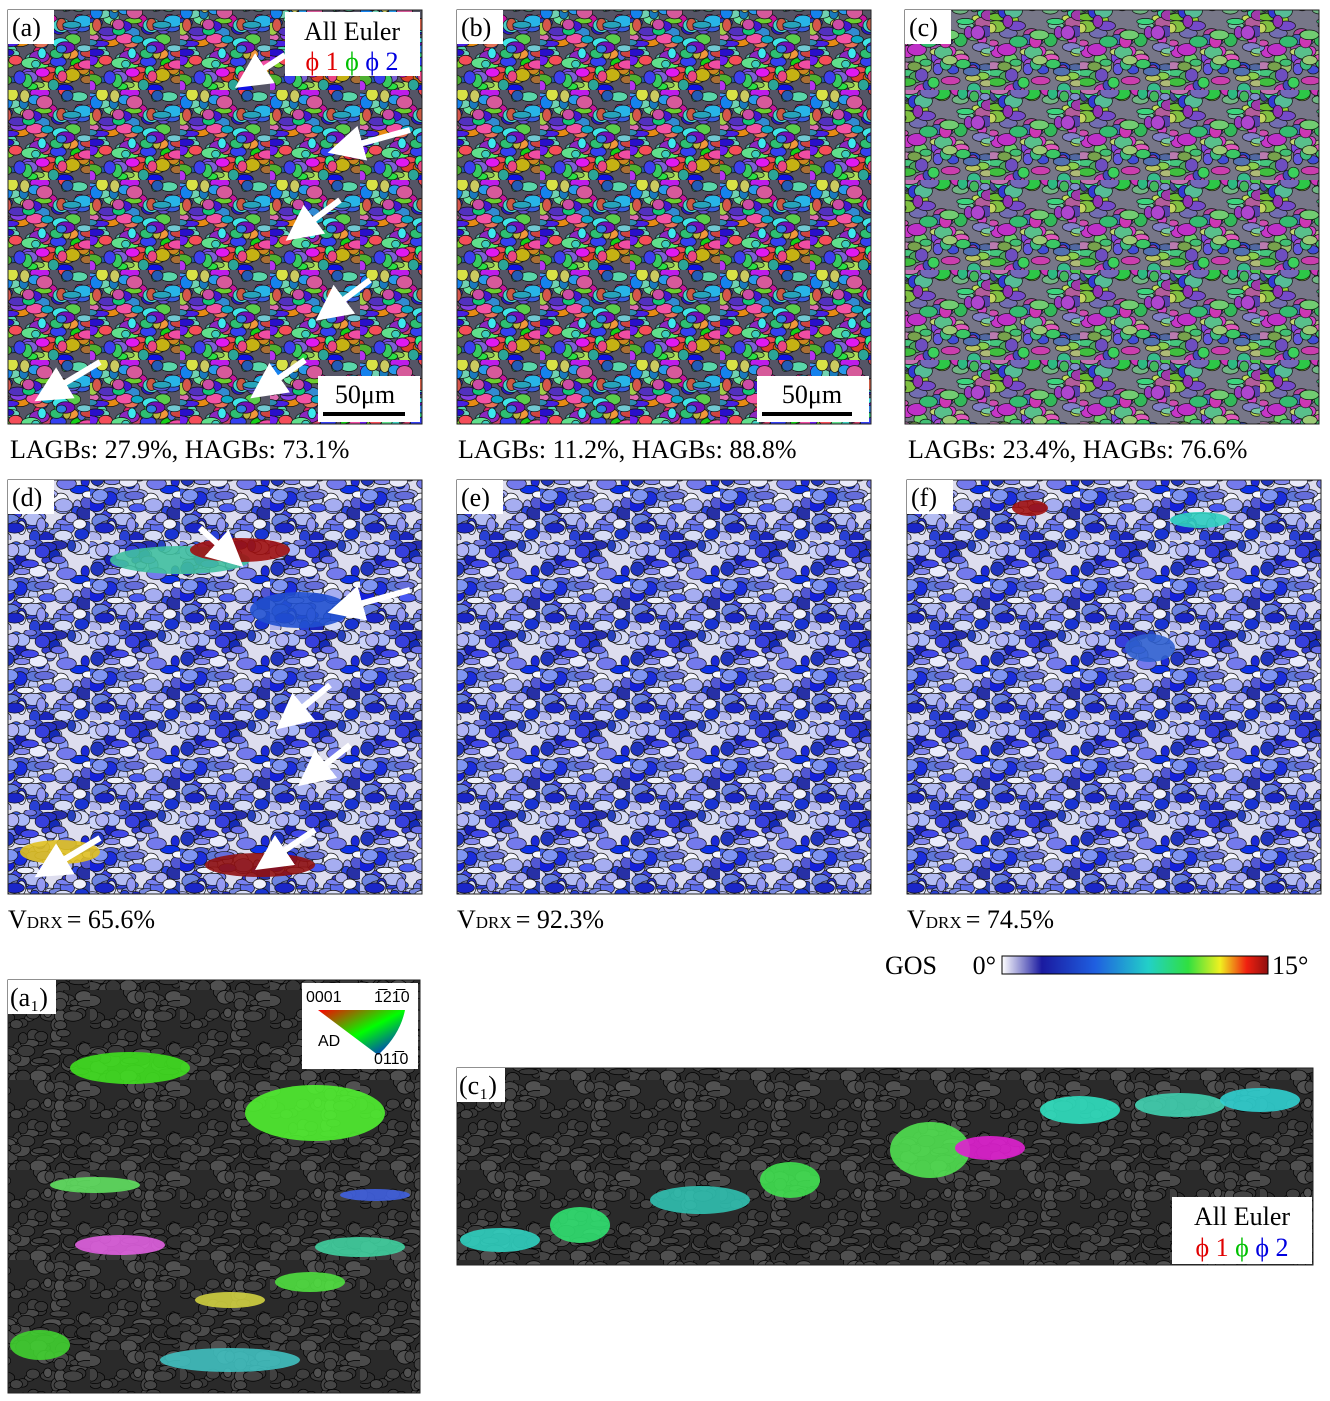 Image resolution: width=1330 pixels, height=1401 pixels. What do you see at coordinates (111, 919) in the screenshot?
I see `value: = 65.6%` at bounding box center [111, 919].